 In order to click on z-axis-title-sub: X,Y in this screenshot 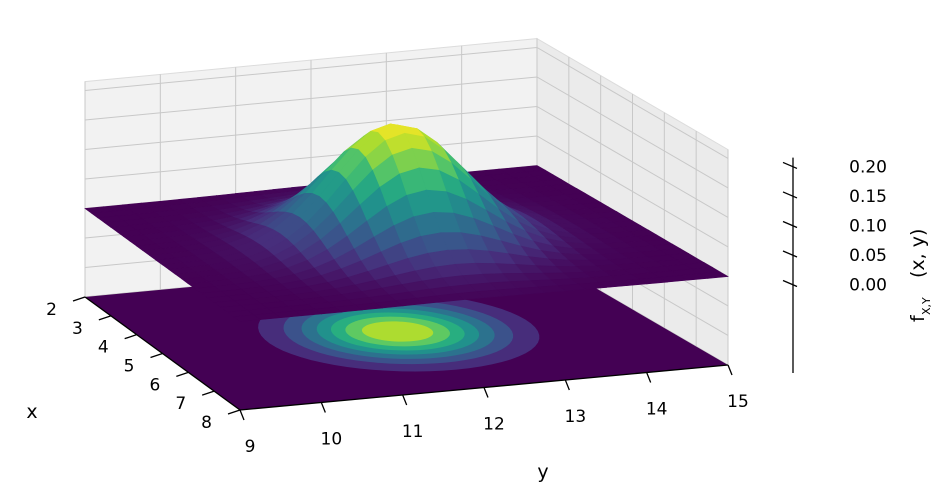, I will do `click(926, 306)`.